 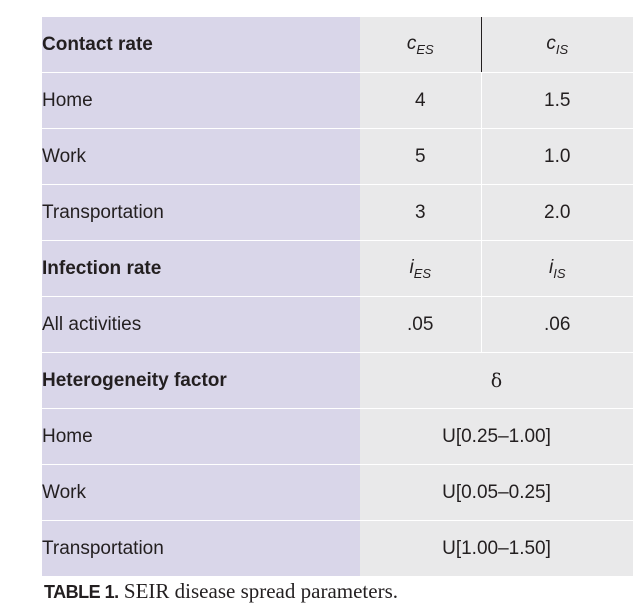 I want to click on caption-label: TABLE 1., so click(x=81, y=592).